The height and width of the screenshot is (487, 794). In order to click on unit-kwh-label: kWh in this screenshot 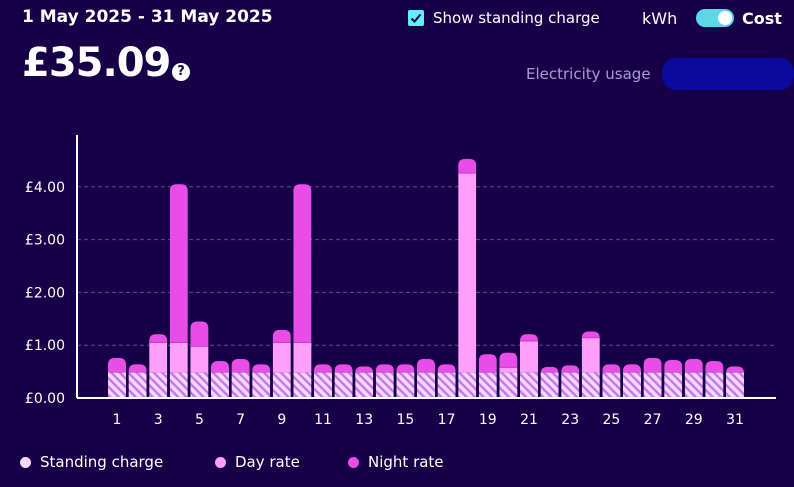, I will do `click(660, 18)`.